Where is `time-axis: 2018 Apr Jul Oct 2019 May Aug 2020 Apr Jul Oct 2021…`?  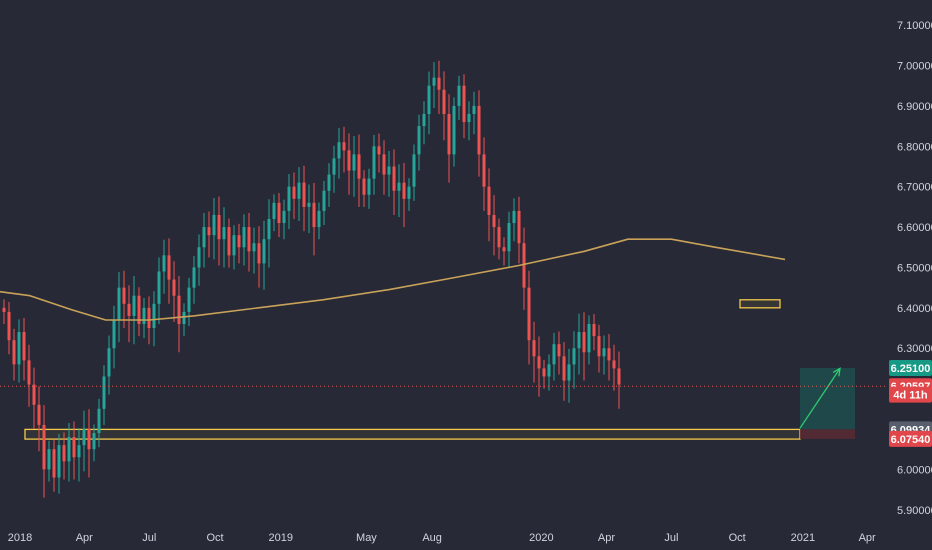 time-axis: 2018 Apr Jul Oct 2019 May Aug 2020 Apr Jul Oct 2021… is located at coordinates (442, 538).